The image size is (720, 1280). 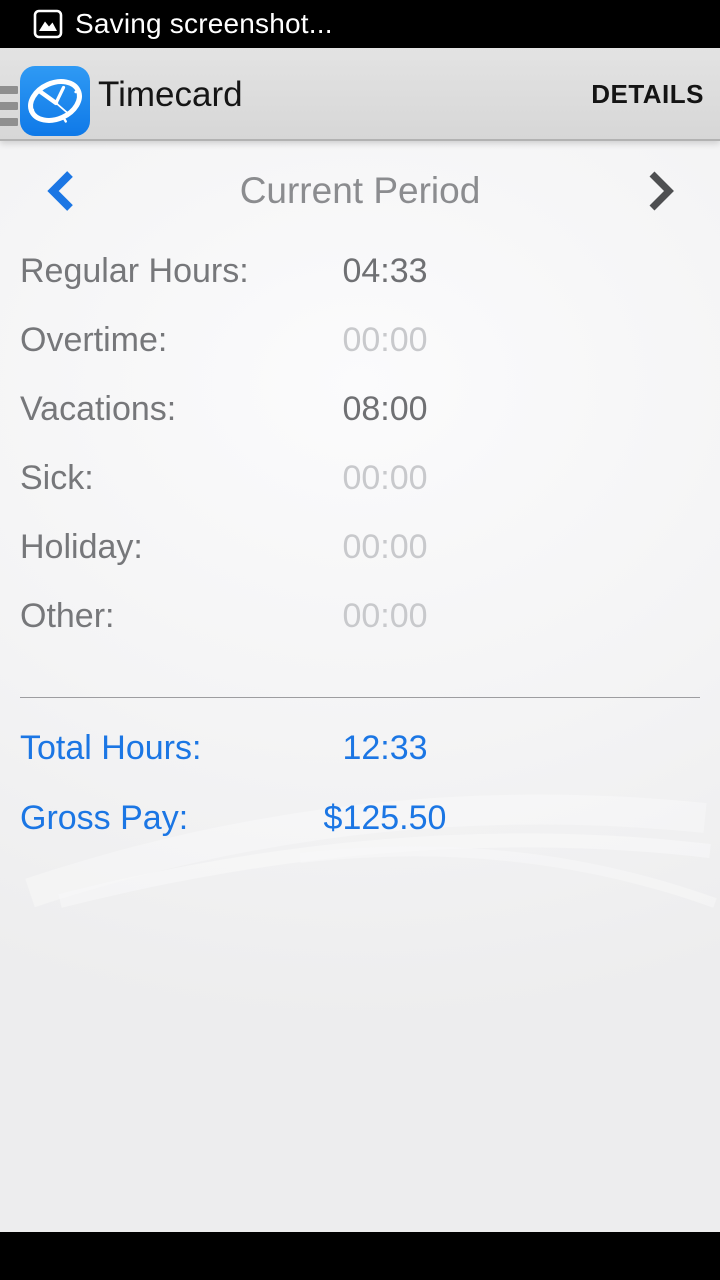 I want to click on row-value: 08:00, so click(x=385, y=409).